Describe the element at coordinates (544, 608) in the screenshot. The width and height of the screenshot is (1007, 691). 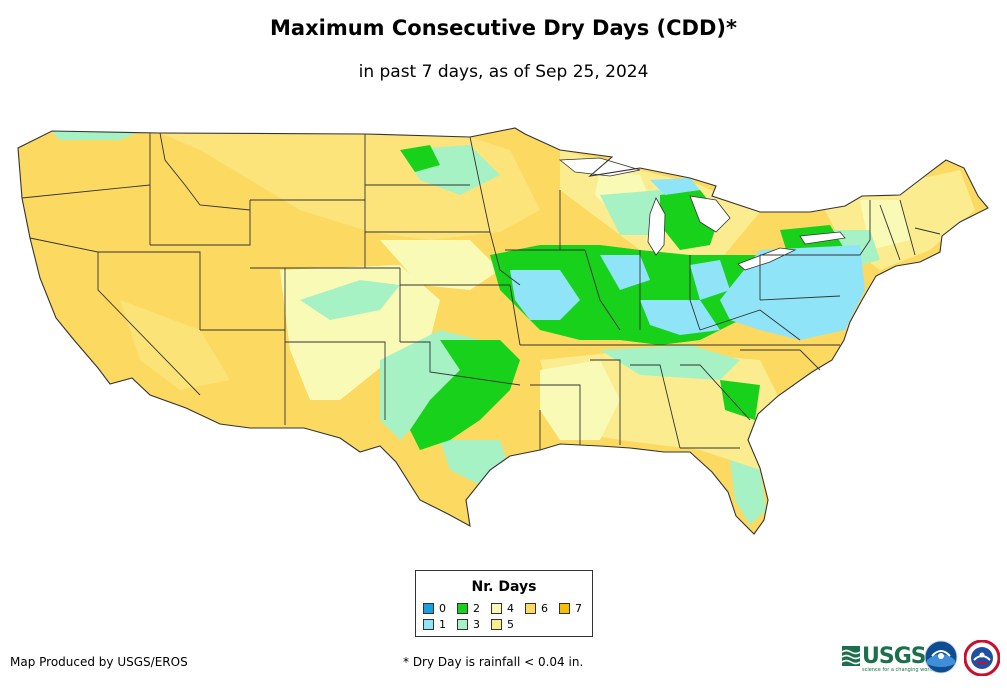
I see `legend-label-6: 6` at that location.